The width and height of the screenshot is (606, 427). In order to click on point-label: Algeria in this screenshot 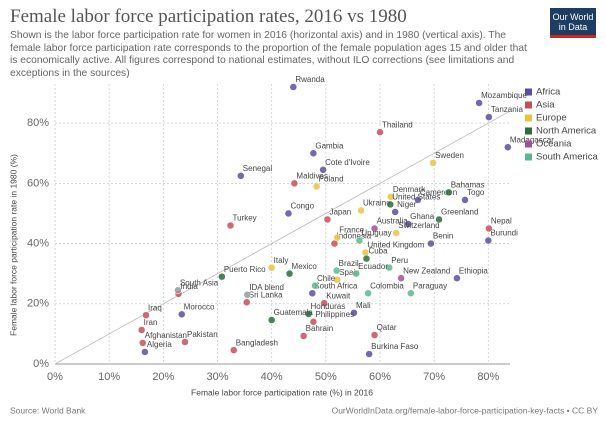, I will do `click(159, 344)`.